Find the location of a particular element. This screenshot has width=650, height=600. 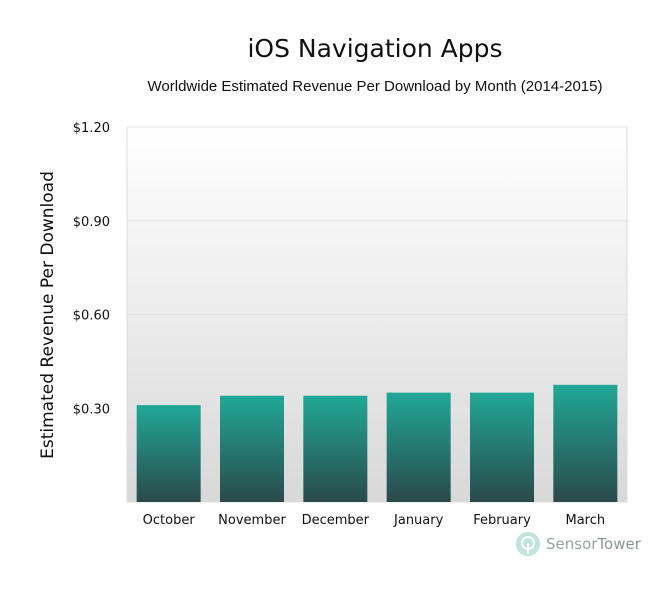

bar-march is located at coordinates (585, 443).